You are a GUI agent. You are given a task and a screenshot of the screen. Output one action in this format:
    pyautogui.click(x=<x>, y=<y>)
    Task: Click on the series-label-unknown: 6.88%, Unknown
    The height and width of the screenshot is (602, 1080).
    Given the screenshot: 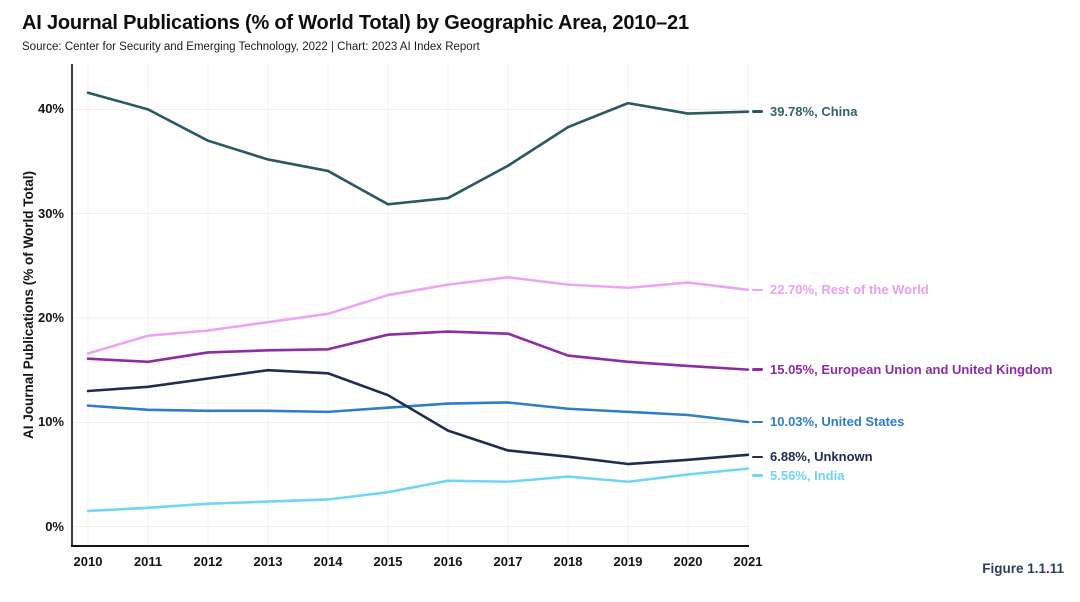 What is the action you would take?
    pyautogui.click(x=812, y=457)
    